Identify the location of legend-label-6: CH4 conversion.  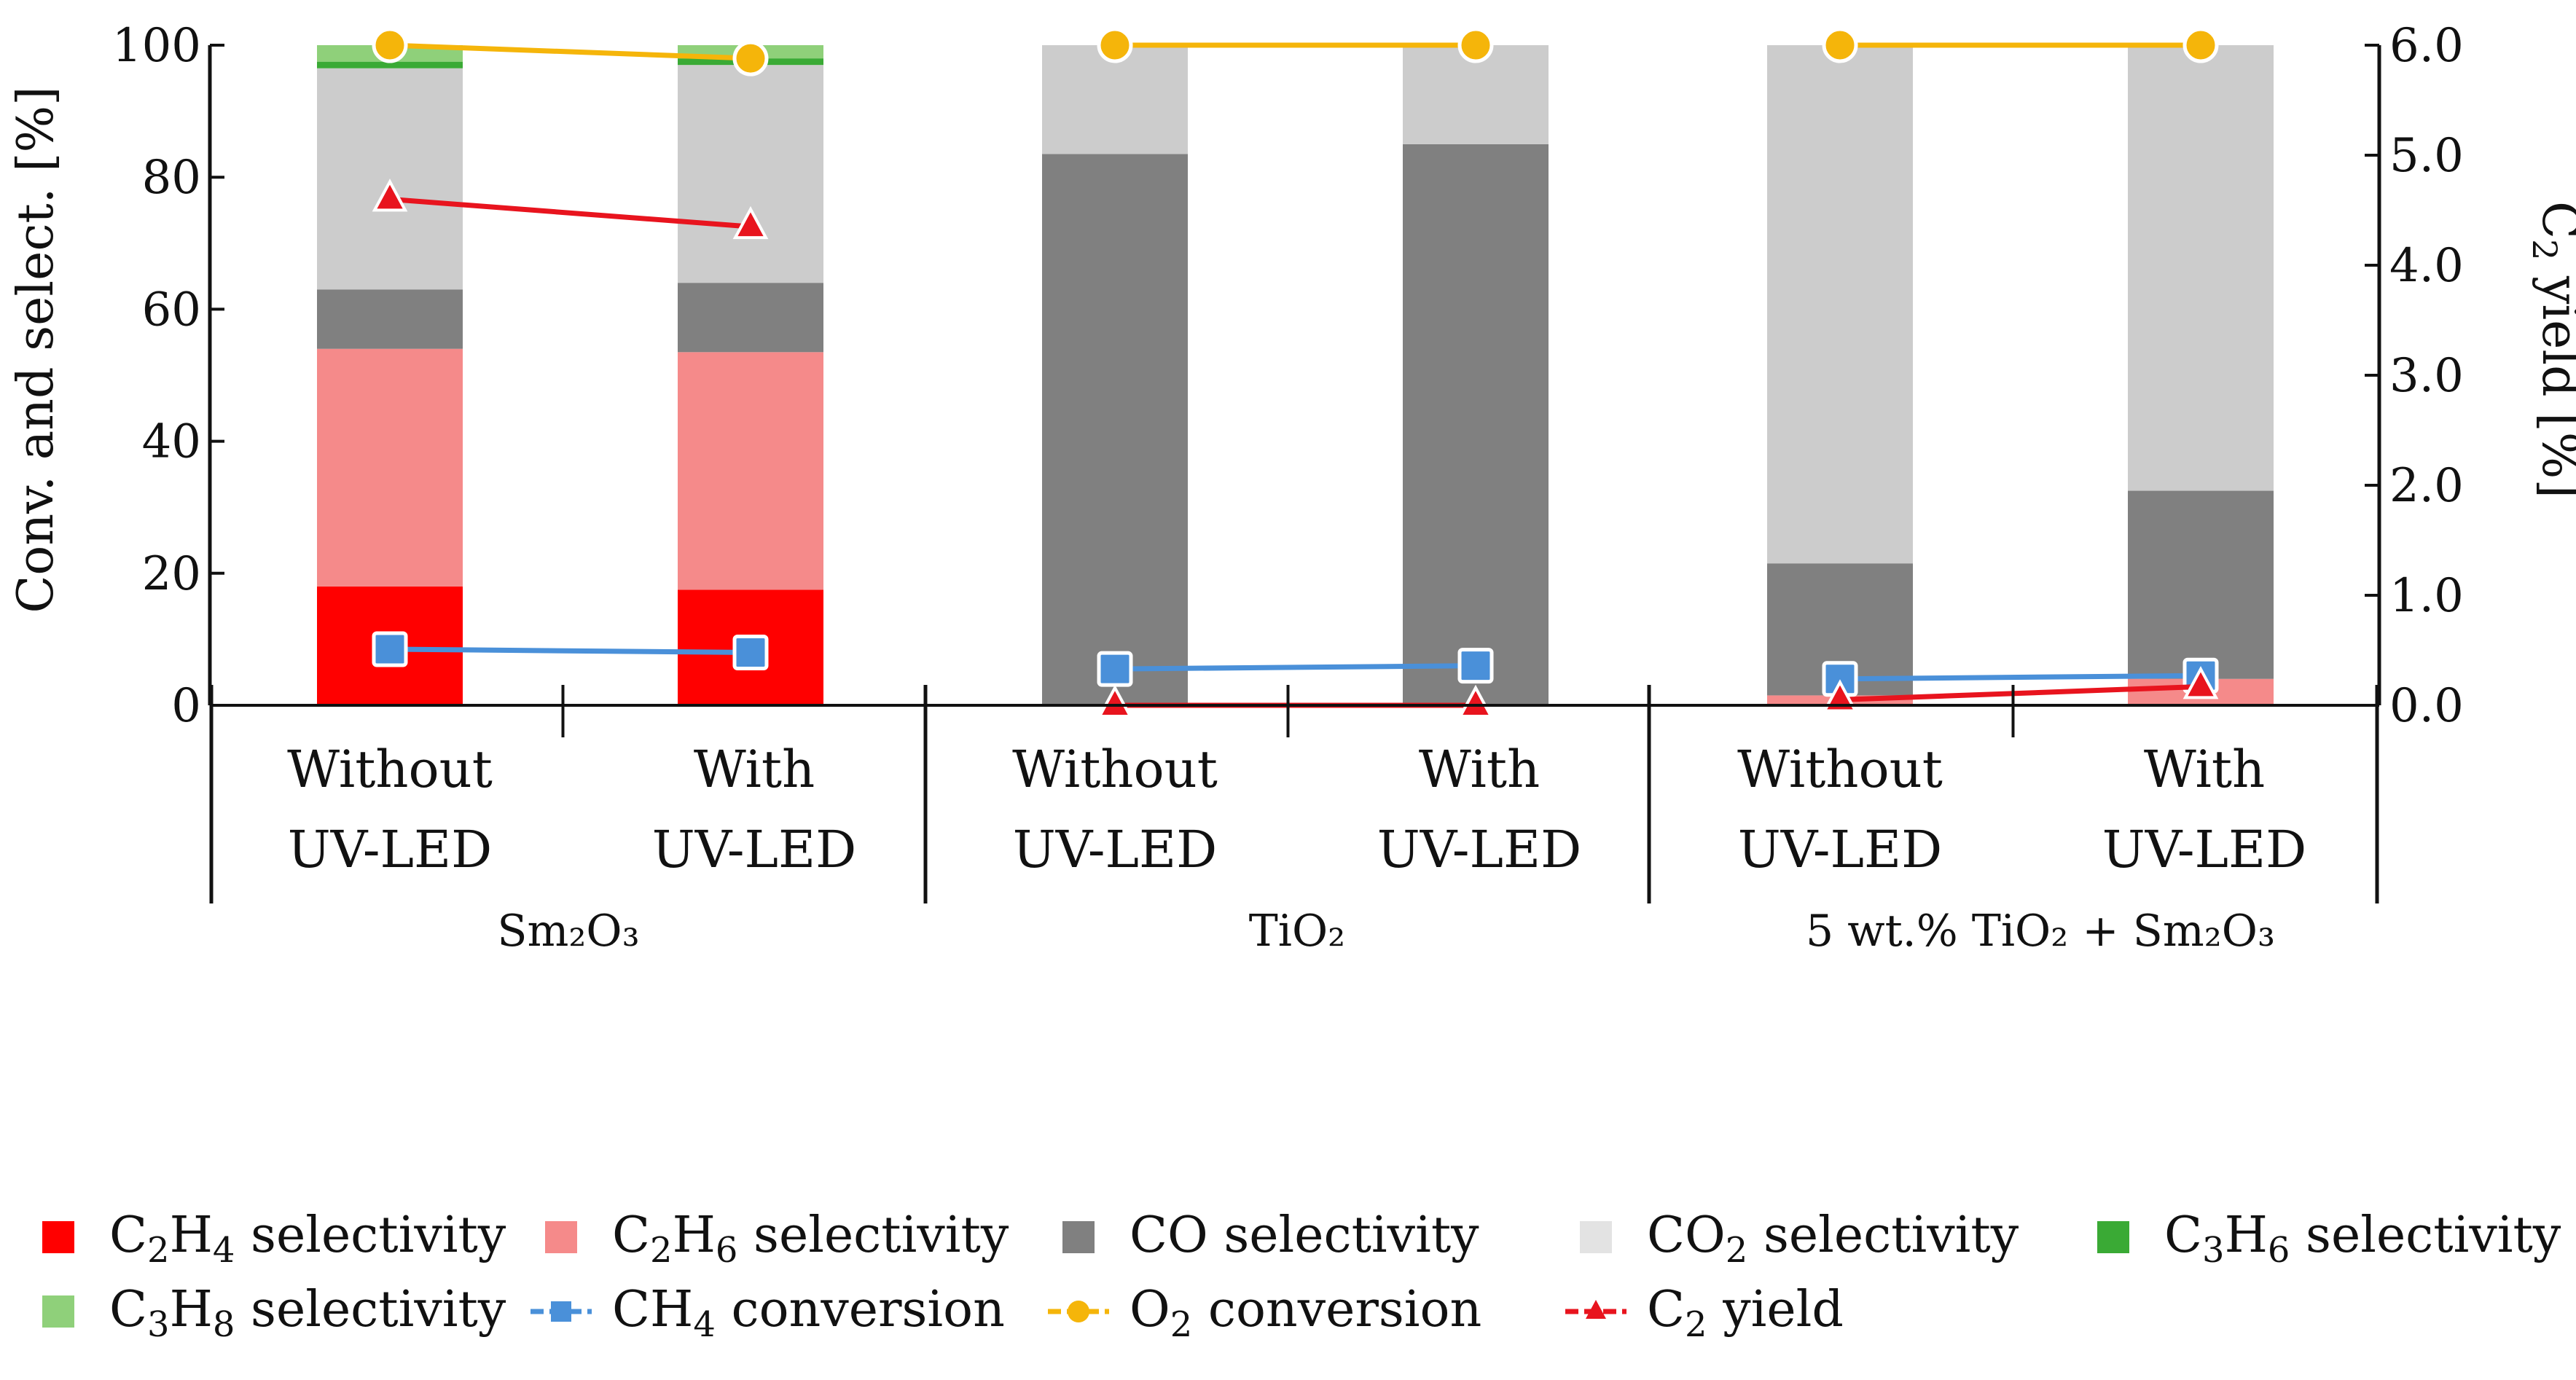
(808, 1313).